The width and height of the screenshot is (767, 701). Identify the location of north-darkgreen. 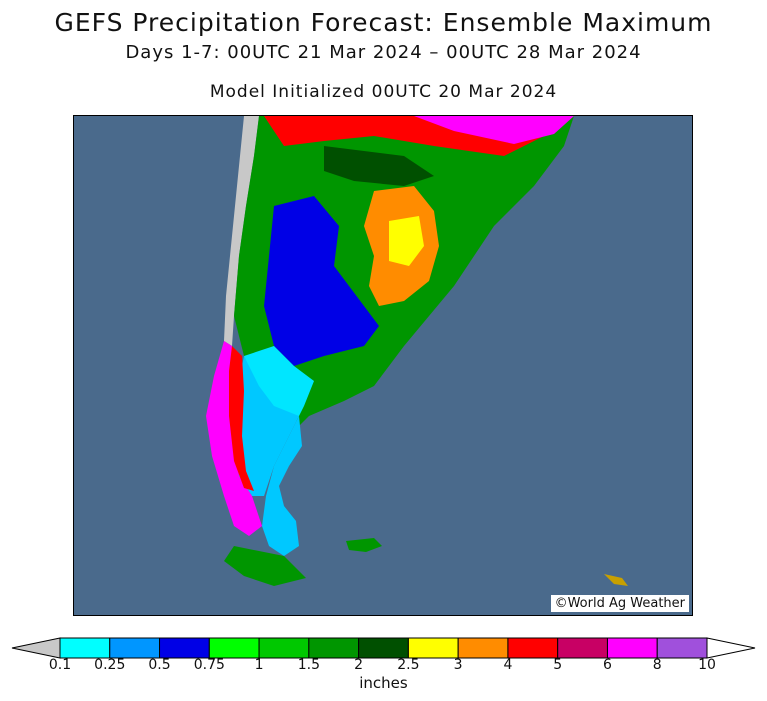
(379, 166).